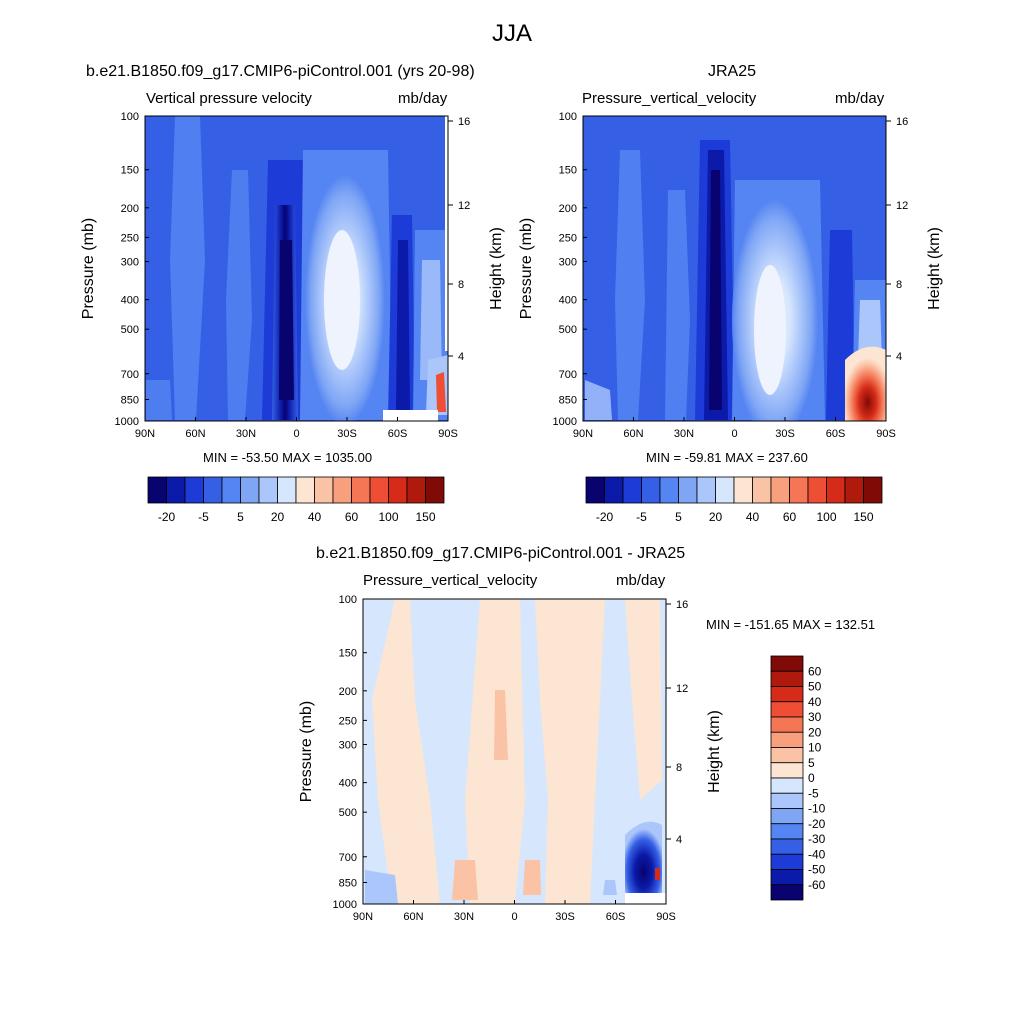 The image size is (1024, 1024). Describe the element at coordinates (817, 839) in the screenshot. I see `colorbar-tick-label: -30` at that location.